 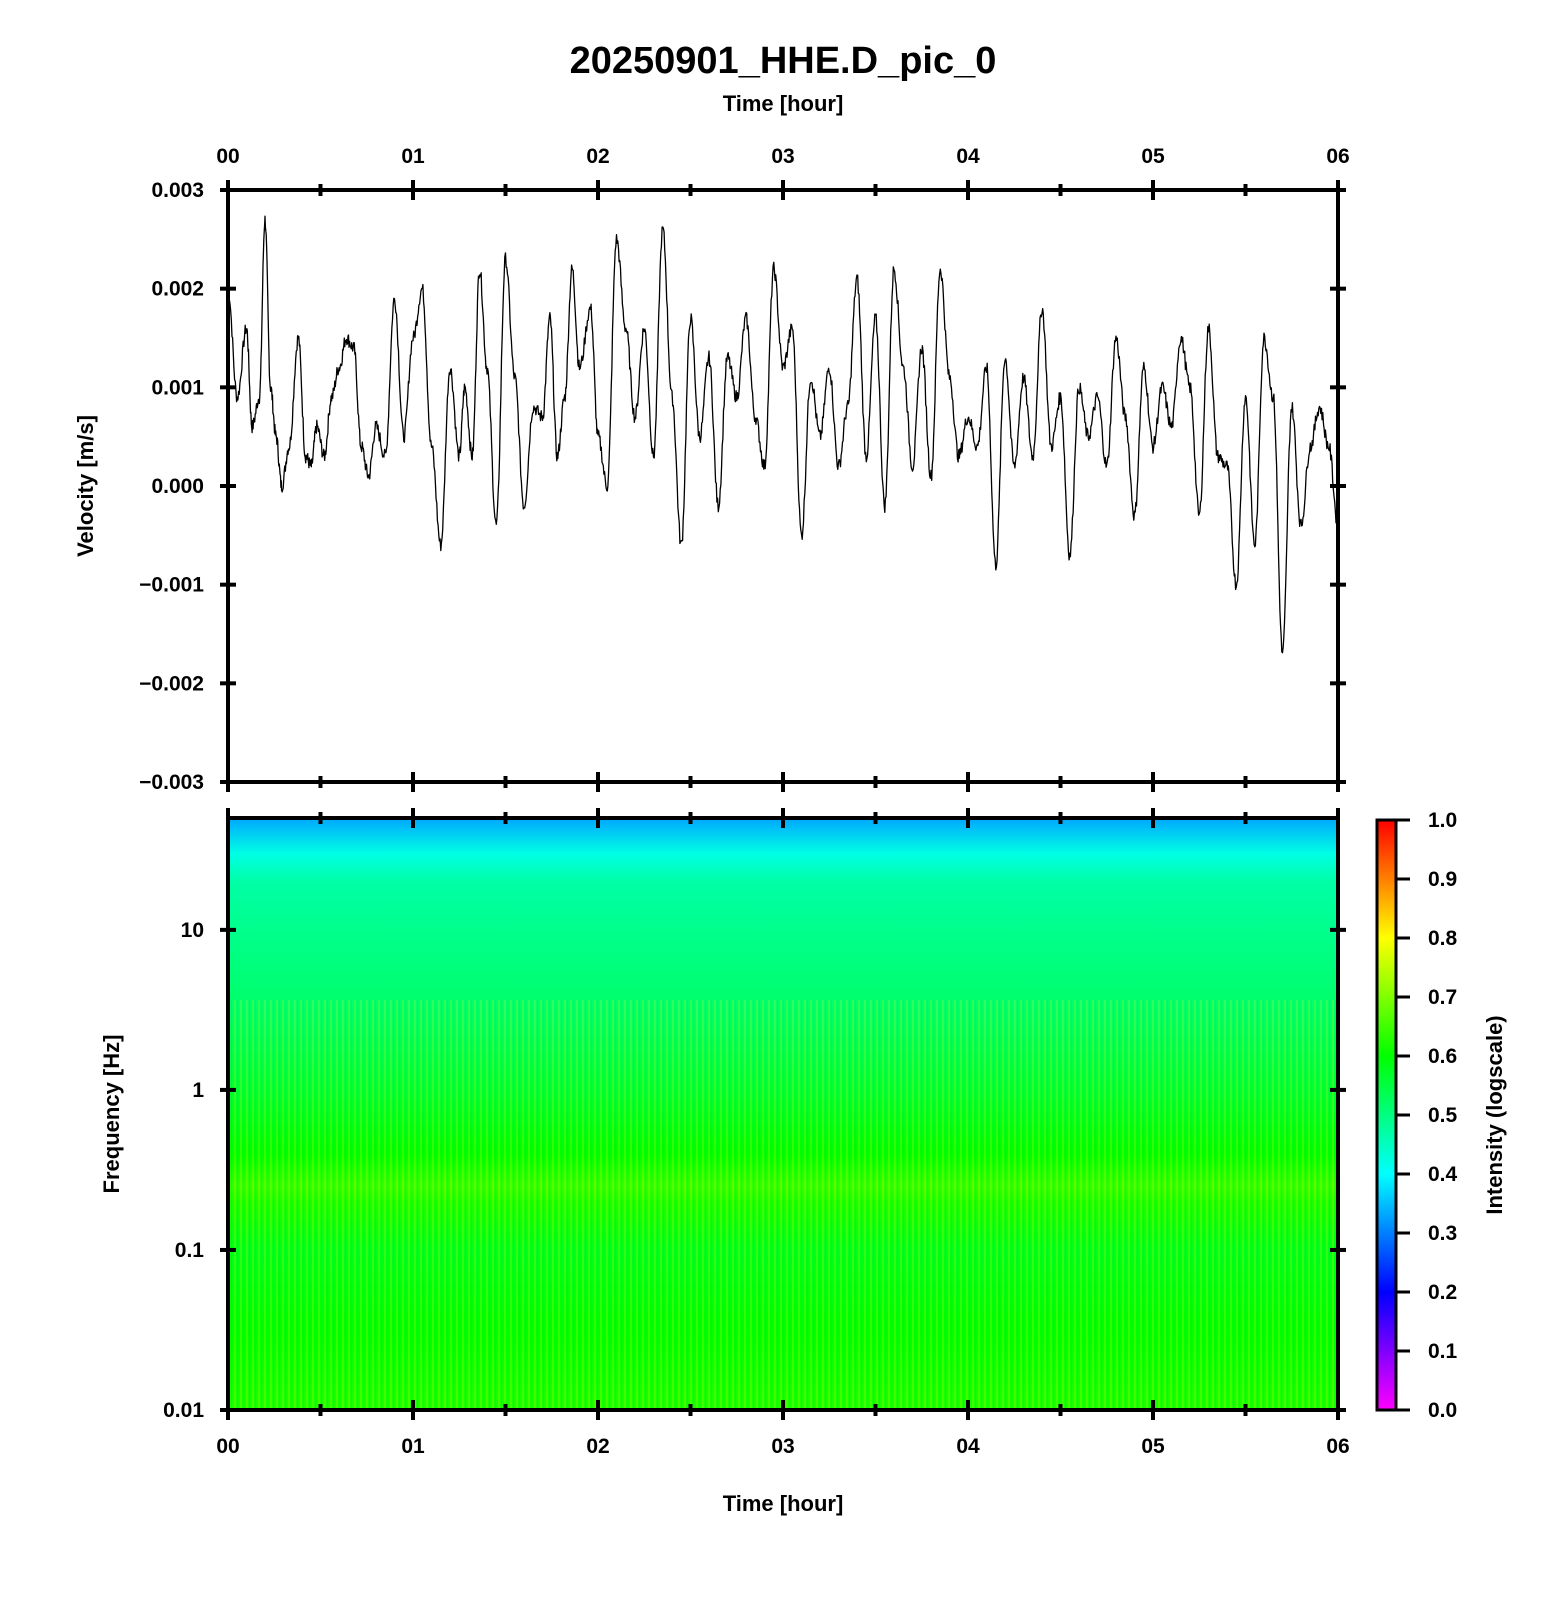 I want to click on frequency-y-tick-label: 0.1, so click(x=190, y=1250).